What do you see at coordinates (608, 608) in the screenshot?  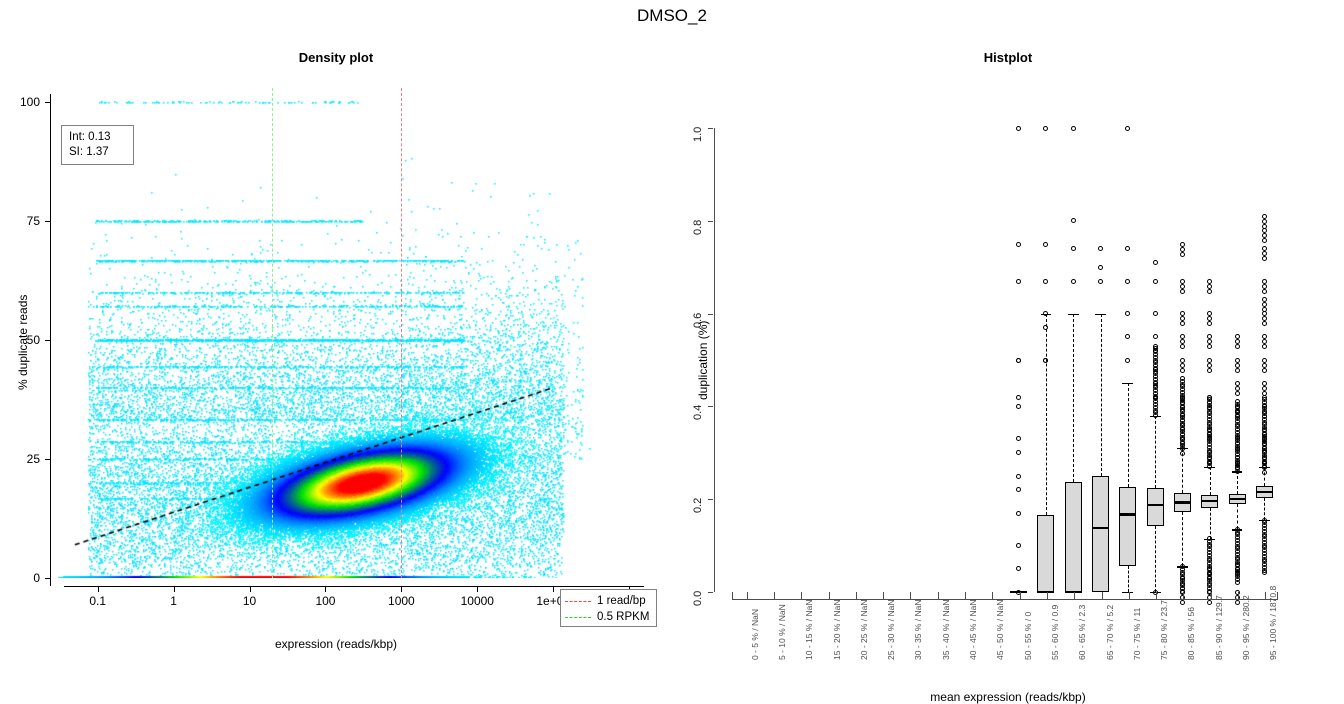 I see `density-legend: 1 read/bp 0.5 RPKM` at bounding box center [608, 608].